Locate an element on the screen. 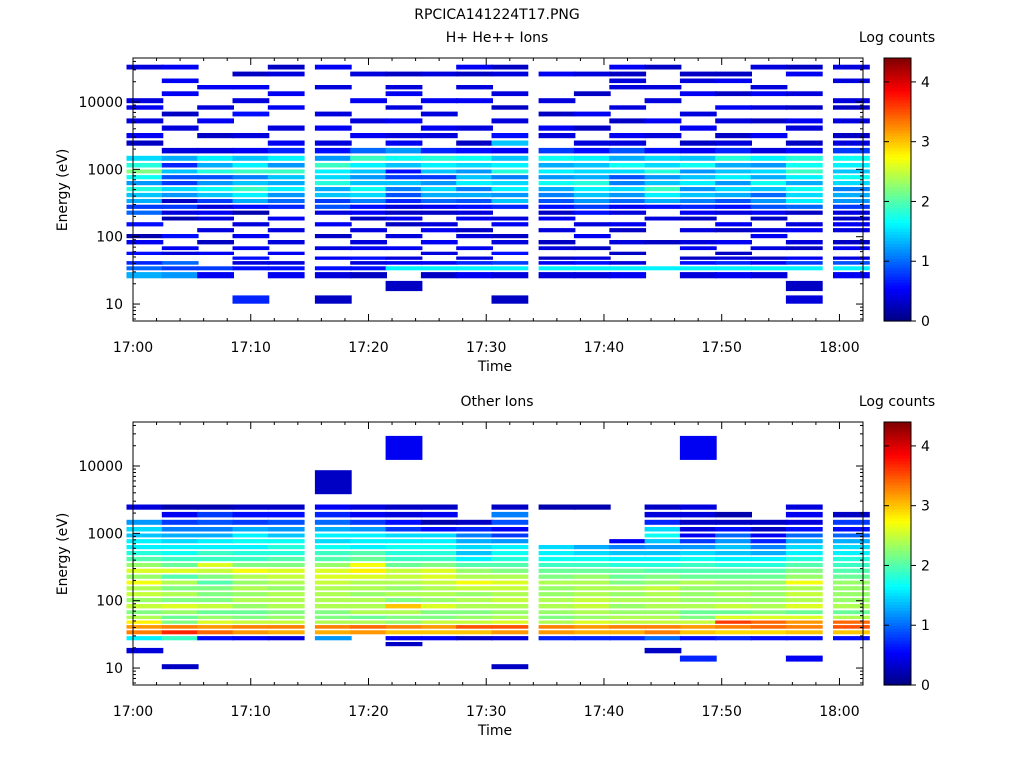 Image resolution: width=1024 pixels, height=768 pixels. y-tick-label: 10 is located at coordinates (114, 305).